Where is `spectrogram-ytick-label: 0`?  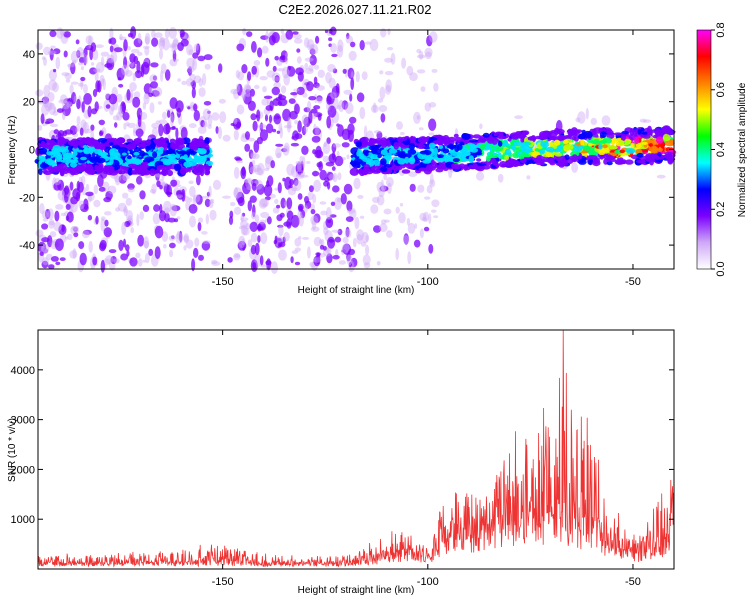
spectrogram-ytick-label: 0 is located at coordinates (32, 151).